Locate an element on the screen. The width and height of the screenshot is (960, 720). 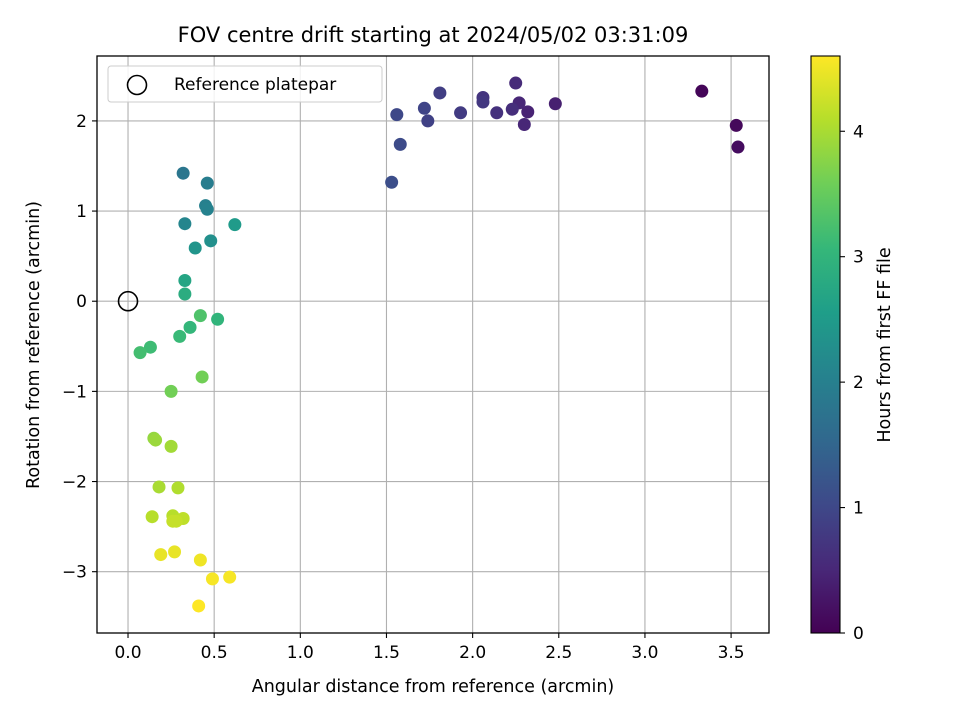
y-tick-label: 0 is located at coordinates (81, 302).